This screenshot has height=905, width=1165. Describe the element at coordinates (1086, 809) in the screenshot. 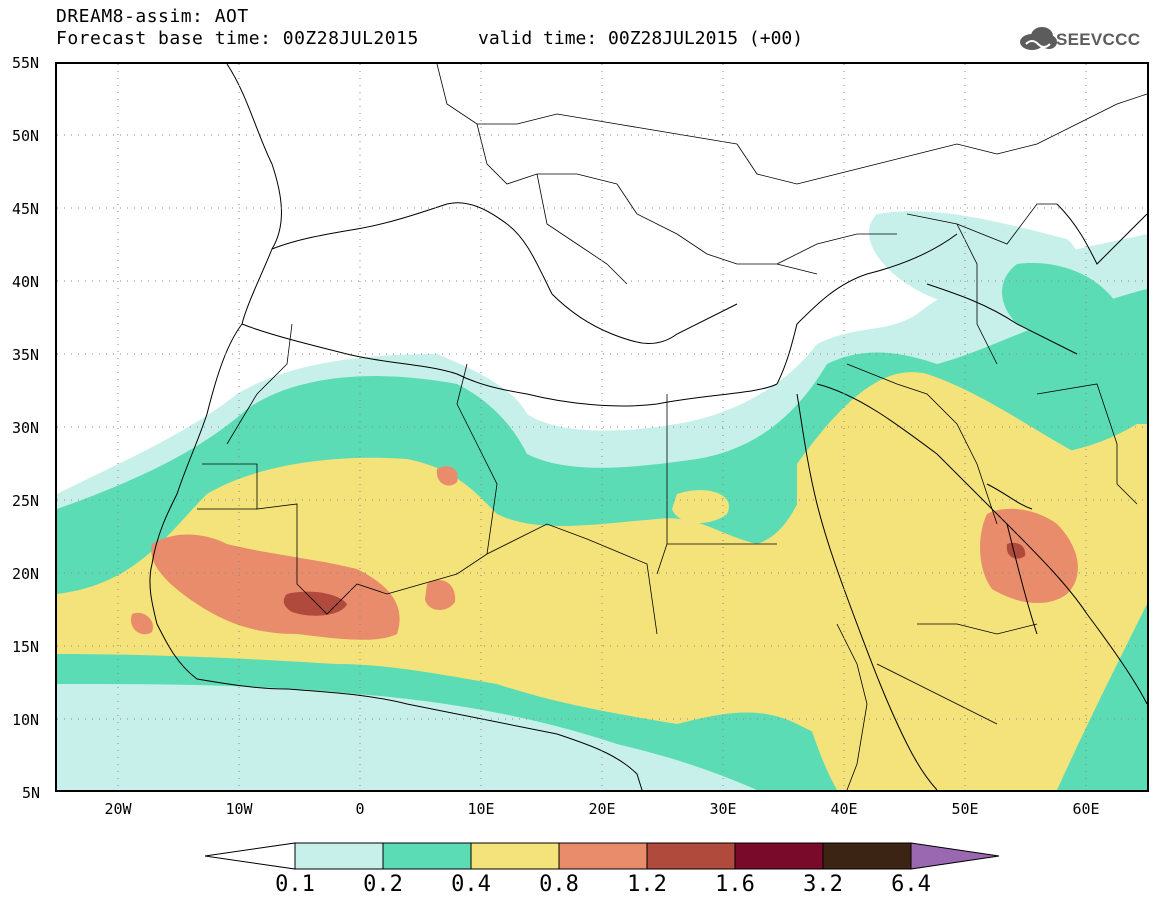

I see `lon-label: 60E` at that location.